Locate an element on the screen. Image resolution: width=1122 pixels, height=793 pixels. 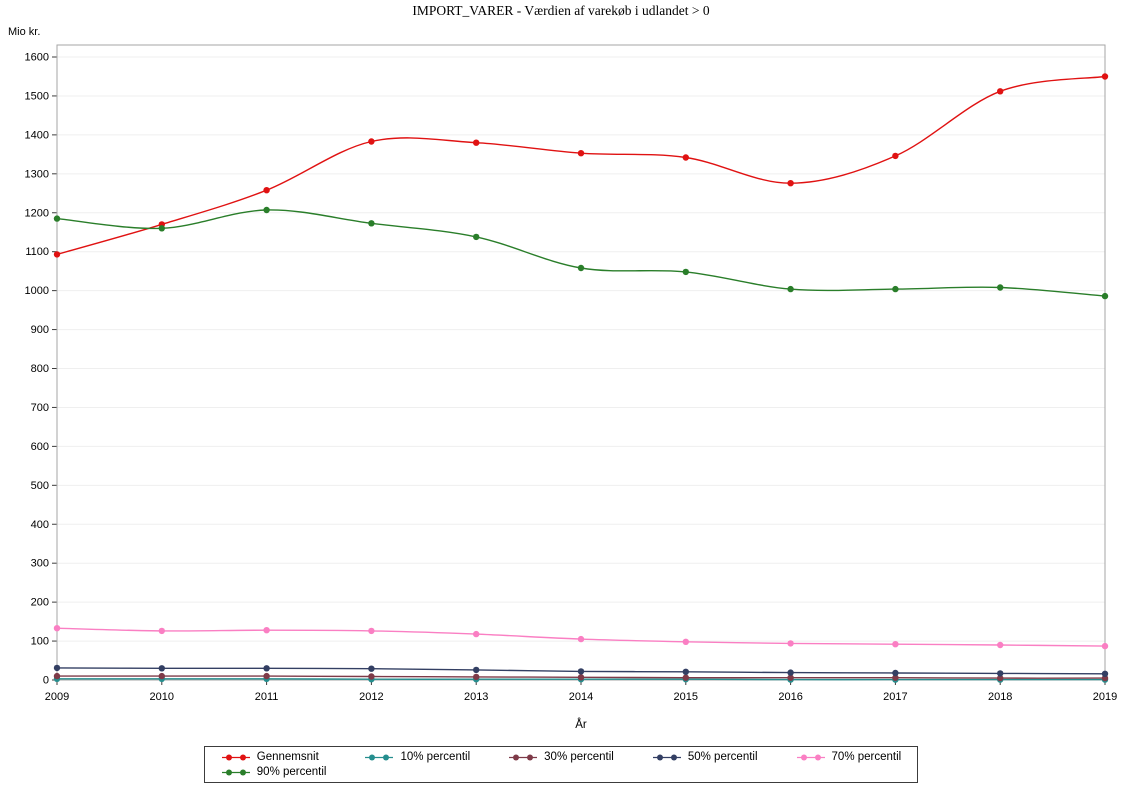
y-tick-label: 400 is located at coordinates (40, 525).